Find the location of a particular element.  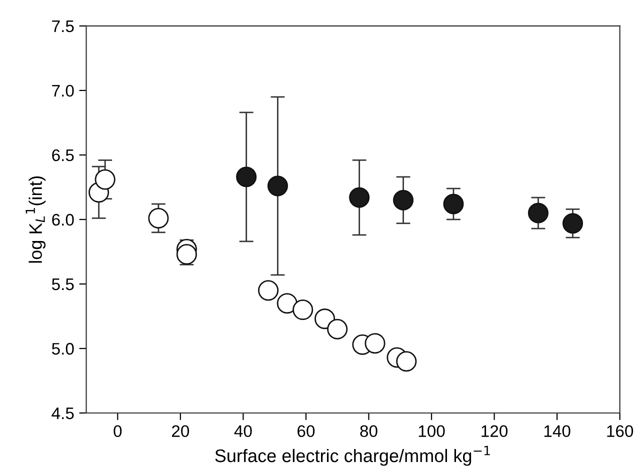

y-tick-label: 7.0 is located at coordinates (63, 90).